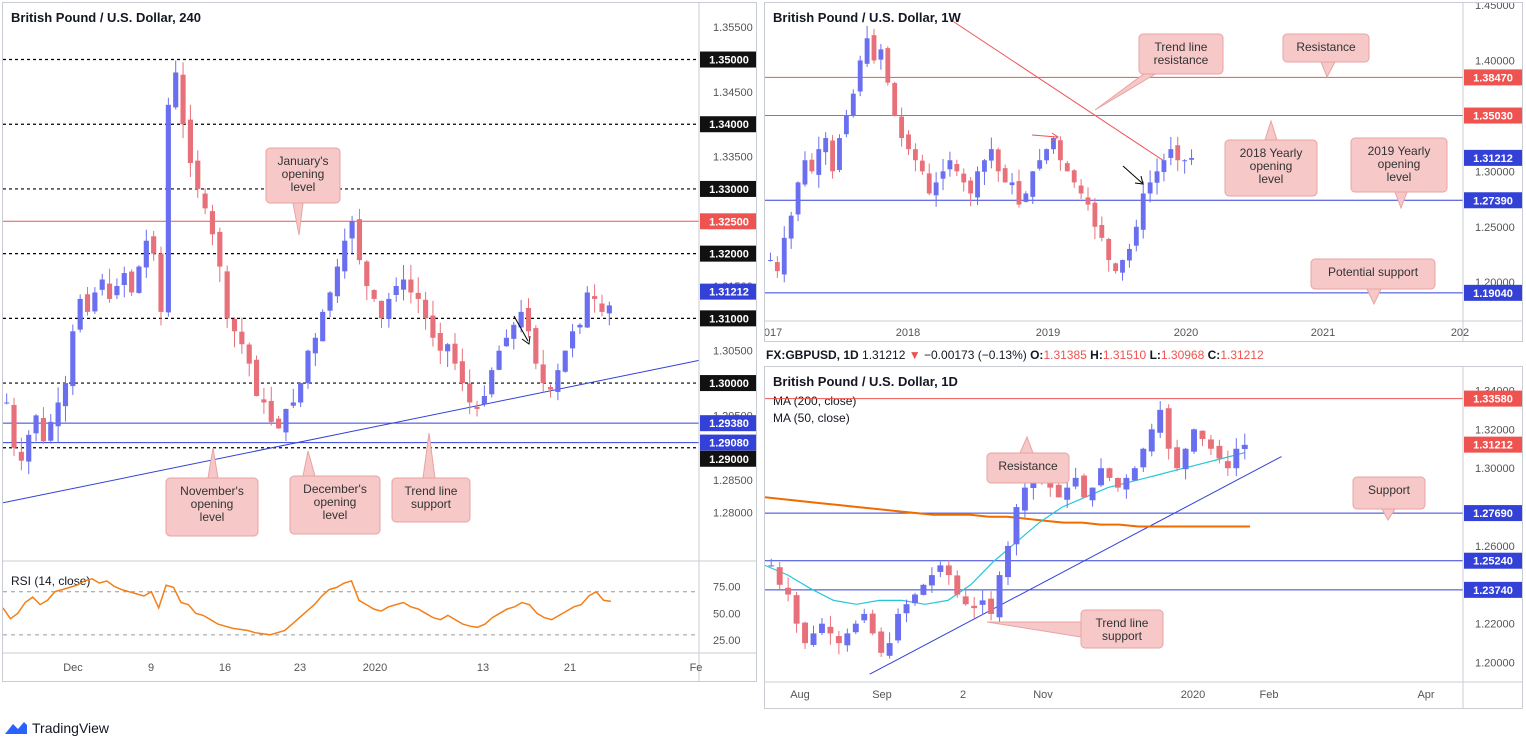 Image resolution: width=1526 pixels, height=742 pixels. I want to click on last-price: 1.31212, so click(884, 355).